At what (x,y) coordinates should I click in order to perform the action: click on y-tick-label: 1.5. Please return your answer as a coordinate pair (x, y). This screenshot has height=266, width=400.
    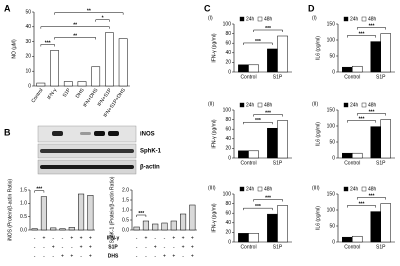
    Looking at the image, I should click on (23, 190).